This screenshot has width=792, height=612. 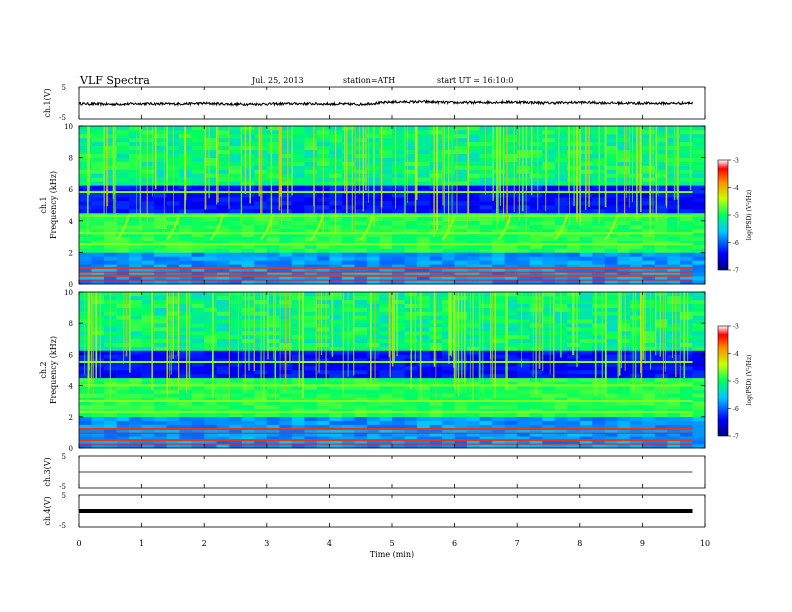 I want to click on heatmap-cell-1989, so click(x=699, y=167).